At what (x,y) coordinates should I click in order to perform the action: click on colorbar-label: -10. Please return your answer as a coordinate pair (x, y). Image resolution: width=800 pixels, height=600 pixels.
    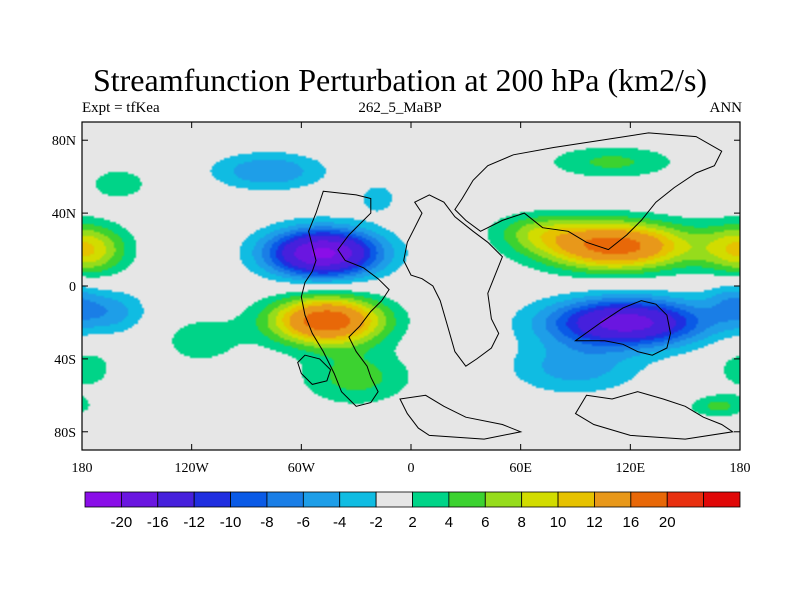
    Looking at the image, I should click on (231, 522).